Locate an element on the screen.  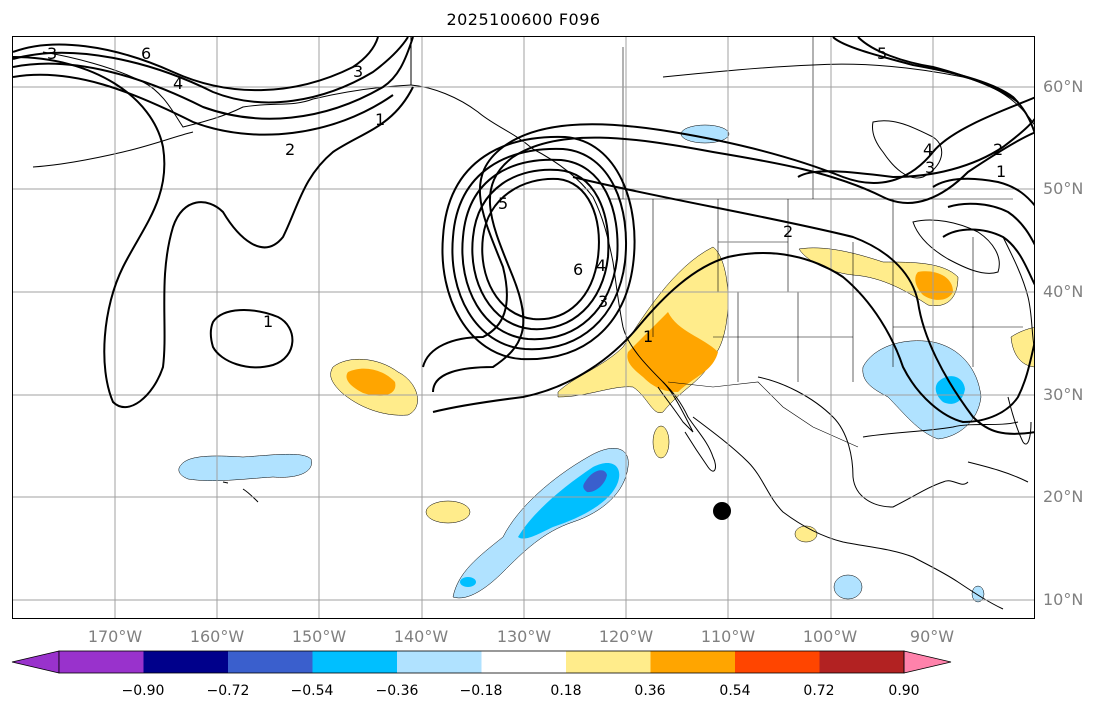
coastline-alaska is located at coordinates (227, 89).